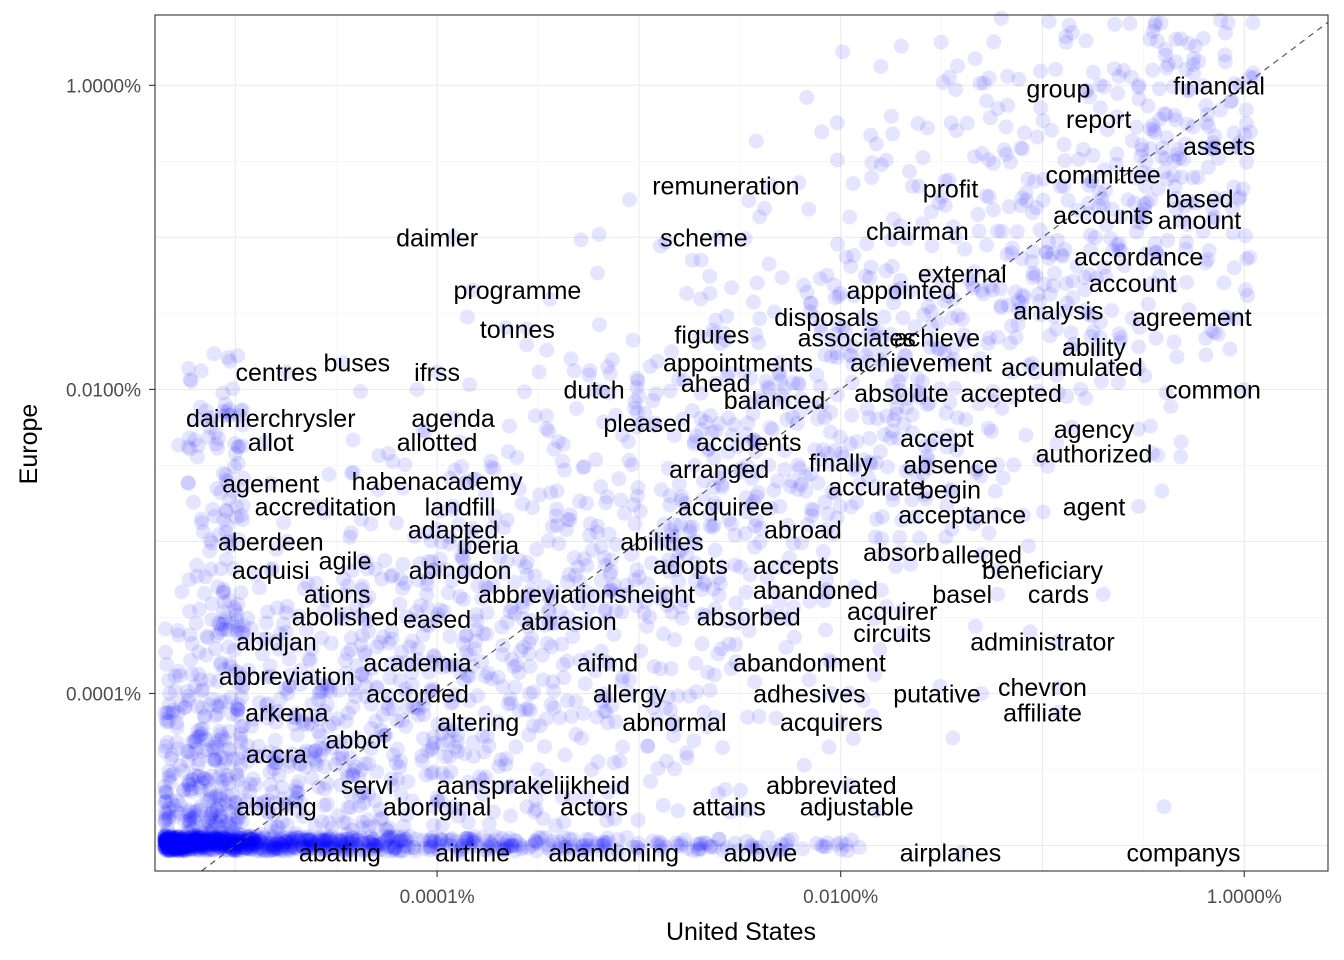 The width and height of the screenshot is (1344, 960). Describe the element at coordinates (1152, 283) in the screenshot. I see `point-account` at that location.